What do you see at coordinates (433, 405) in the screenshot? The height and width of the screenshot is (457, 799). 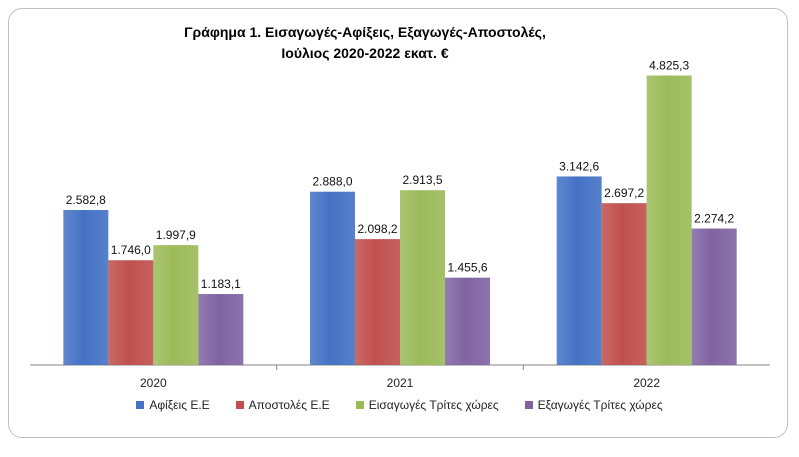 I see `legend-label: Εισαγωγές Τρίτες χώρες` at bounding box center [433, 405].